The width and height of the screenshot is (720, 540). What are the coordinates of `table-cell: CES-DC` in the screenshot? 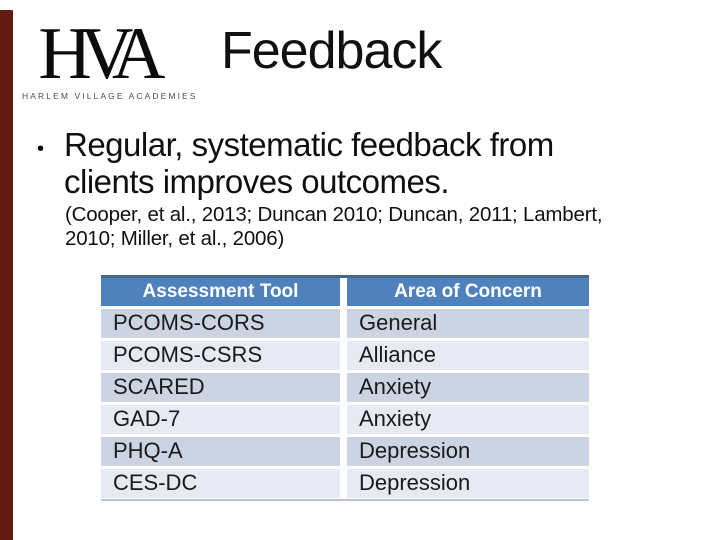 It's located at (220, 483).